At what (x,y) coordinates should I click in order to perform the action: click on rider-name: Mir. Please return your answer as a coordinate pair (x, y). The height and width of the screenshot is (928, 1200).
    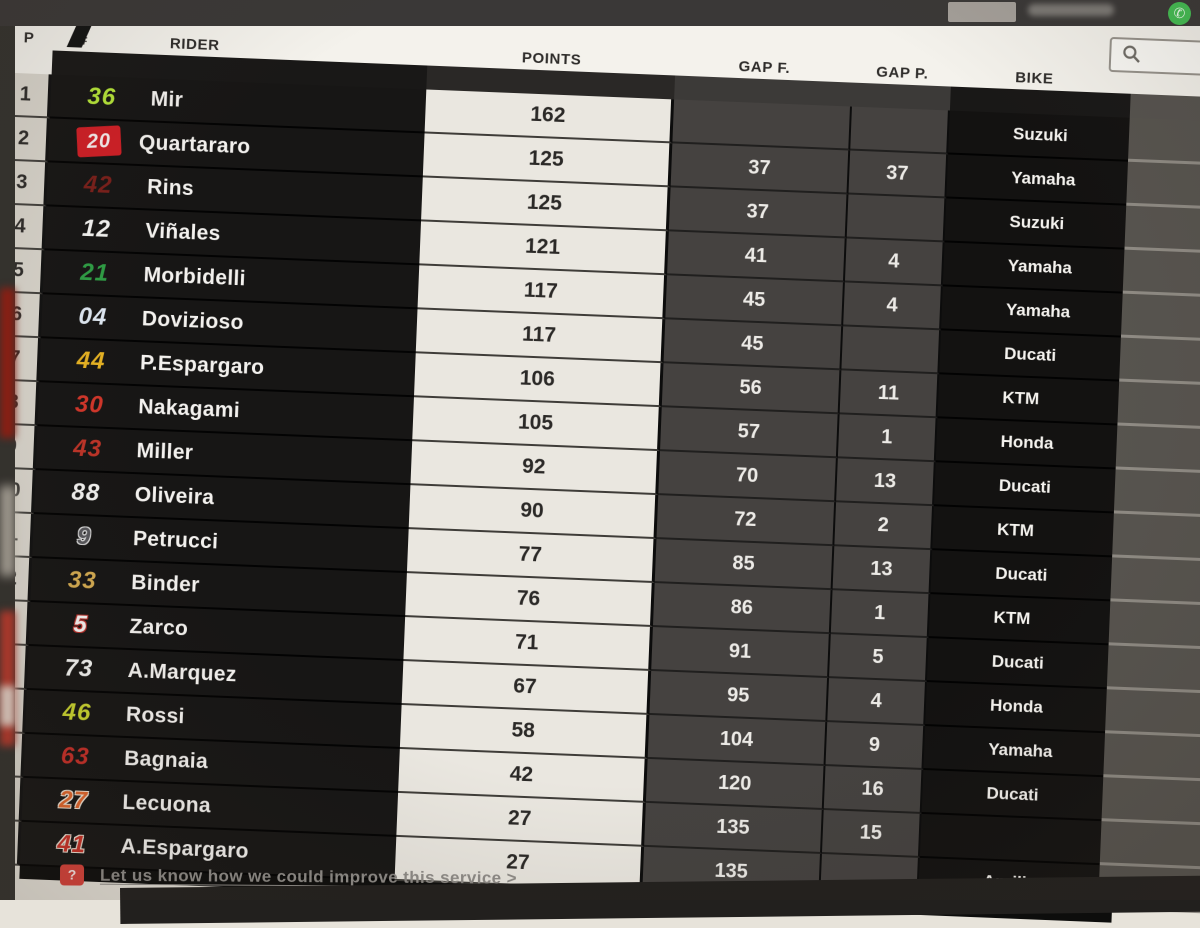
    Looking at the image, I should click on (167, 99).